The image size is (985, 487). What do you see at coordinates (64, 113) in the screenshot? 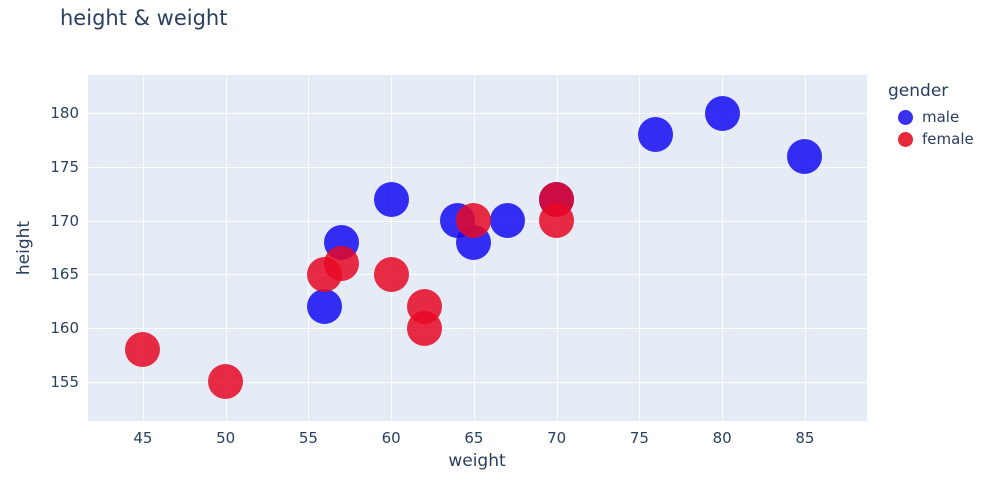
I see `y-tick-label: 180` at bounding box center [64, 113].